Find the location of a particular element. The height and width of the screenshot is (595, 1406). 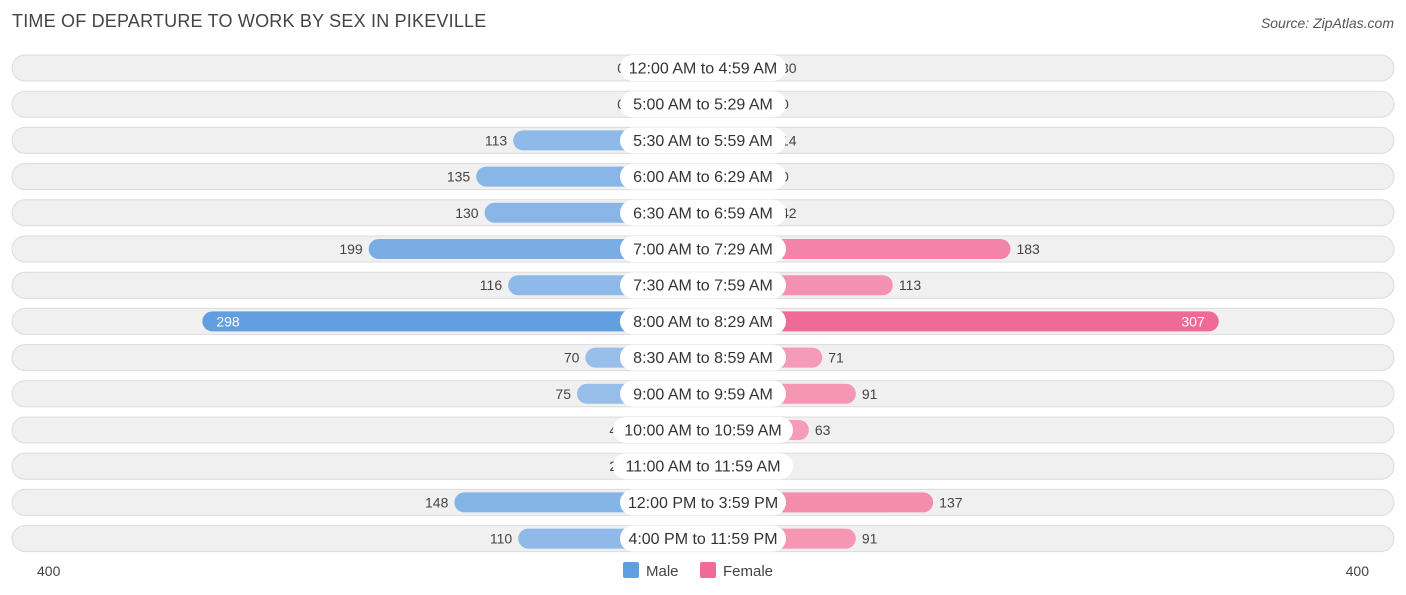

chart-row: 130 426:30 AM to 6:59 AM is located at coordinates (703, 213).